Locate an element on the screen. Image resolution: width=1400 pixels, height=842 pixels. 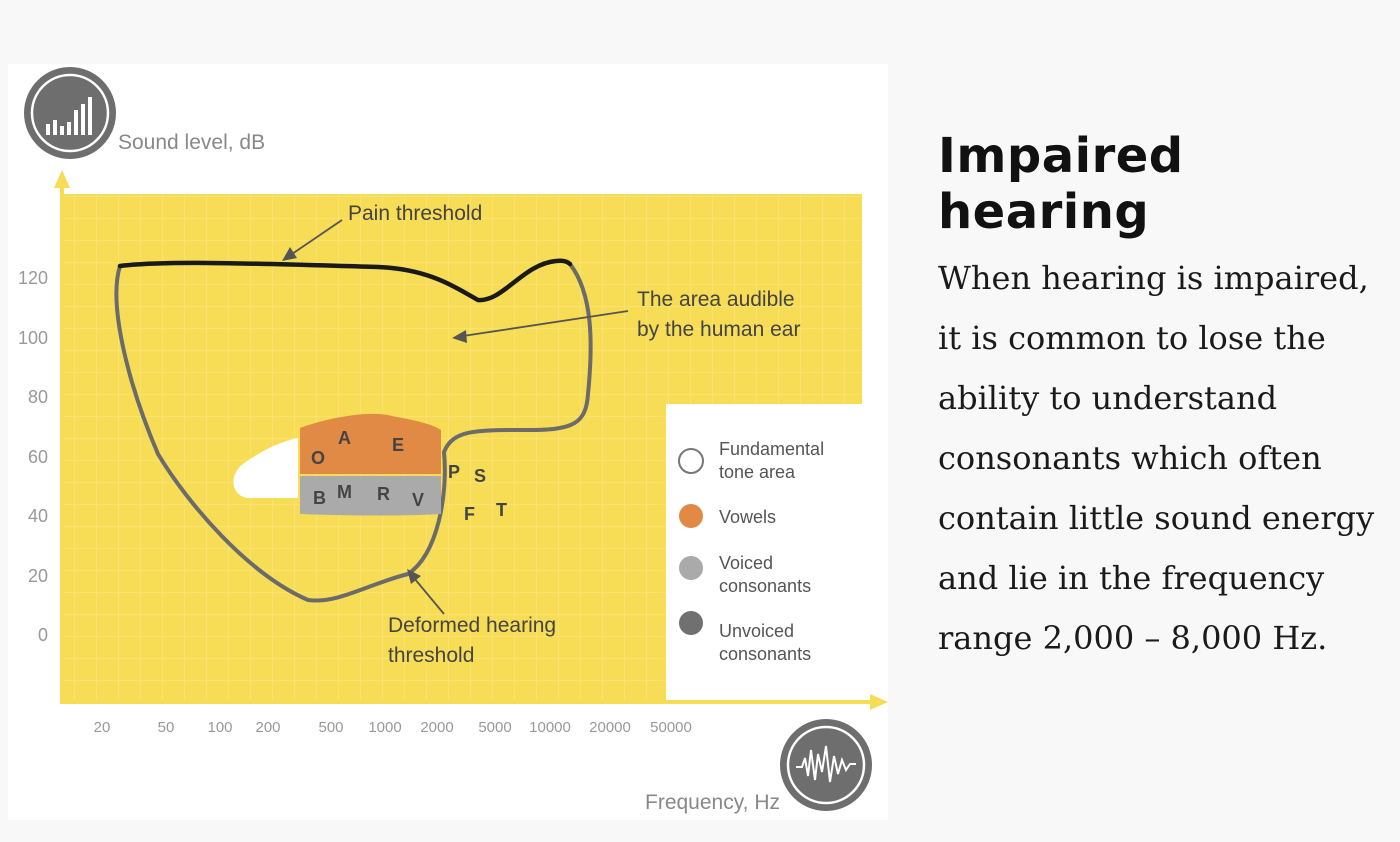
legend-item-vowels: Vowels is located at coordinates (727, 516).